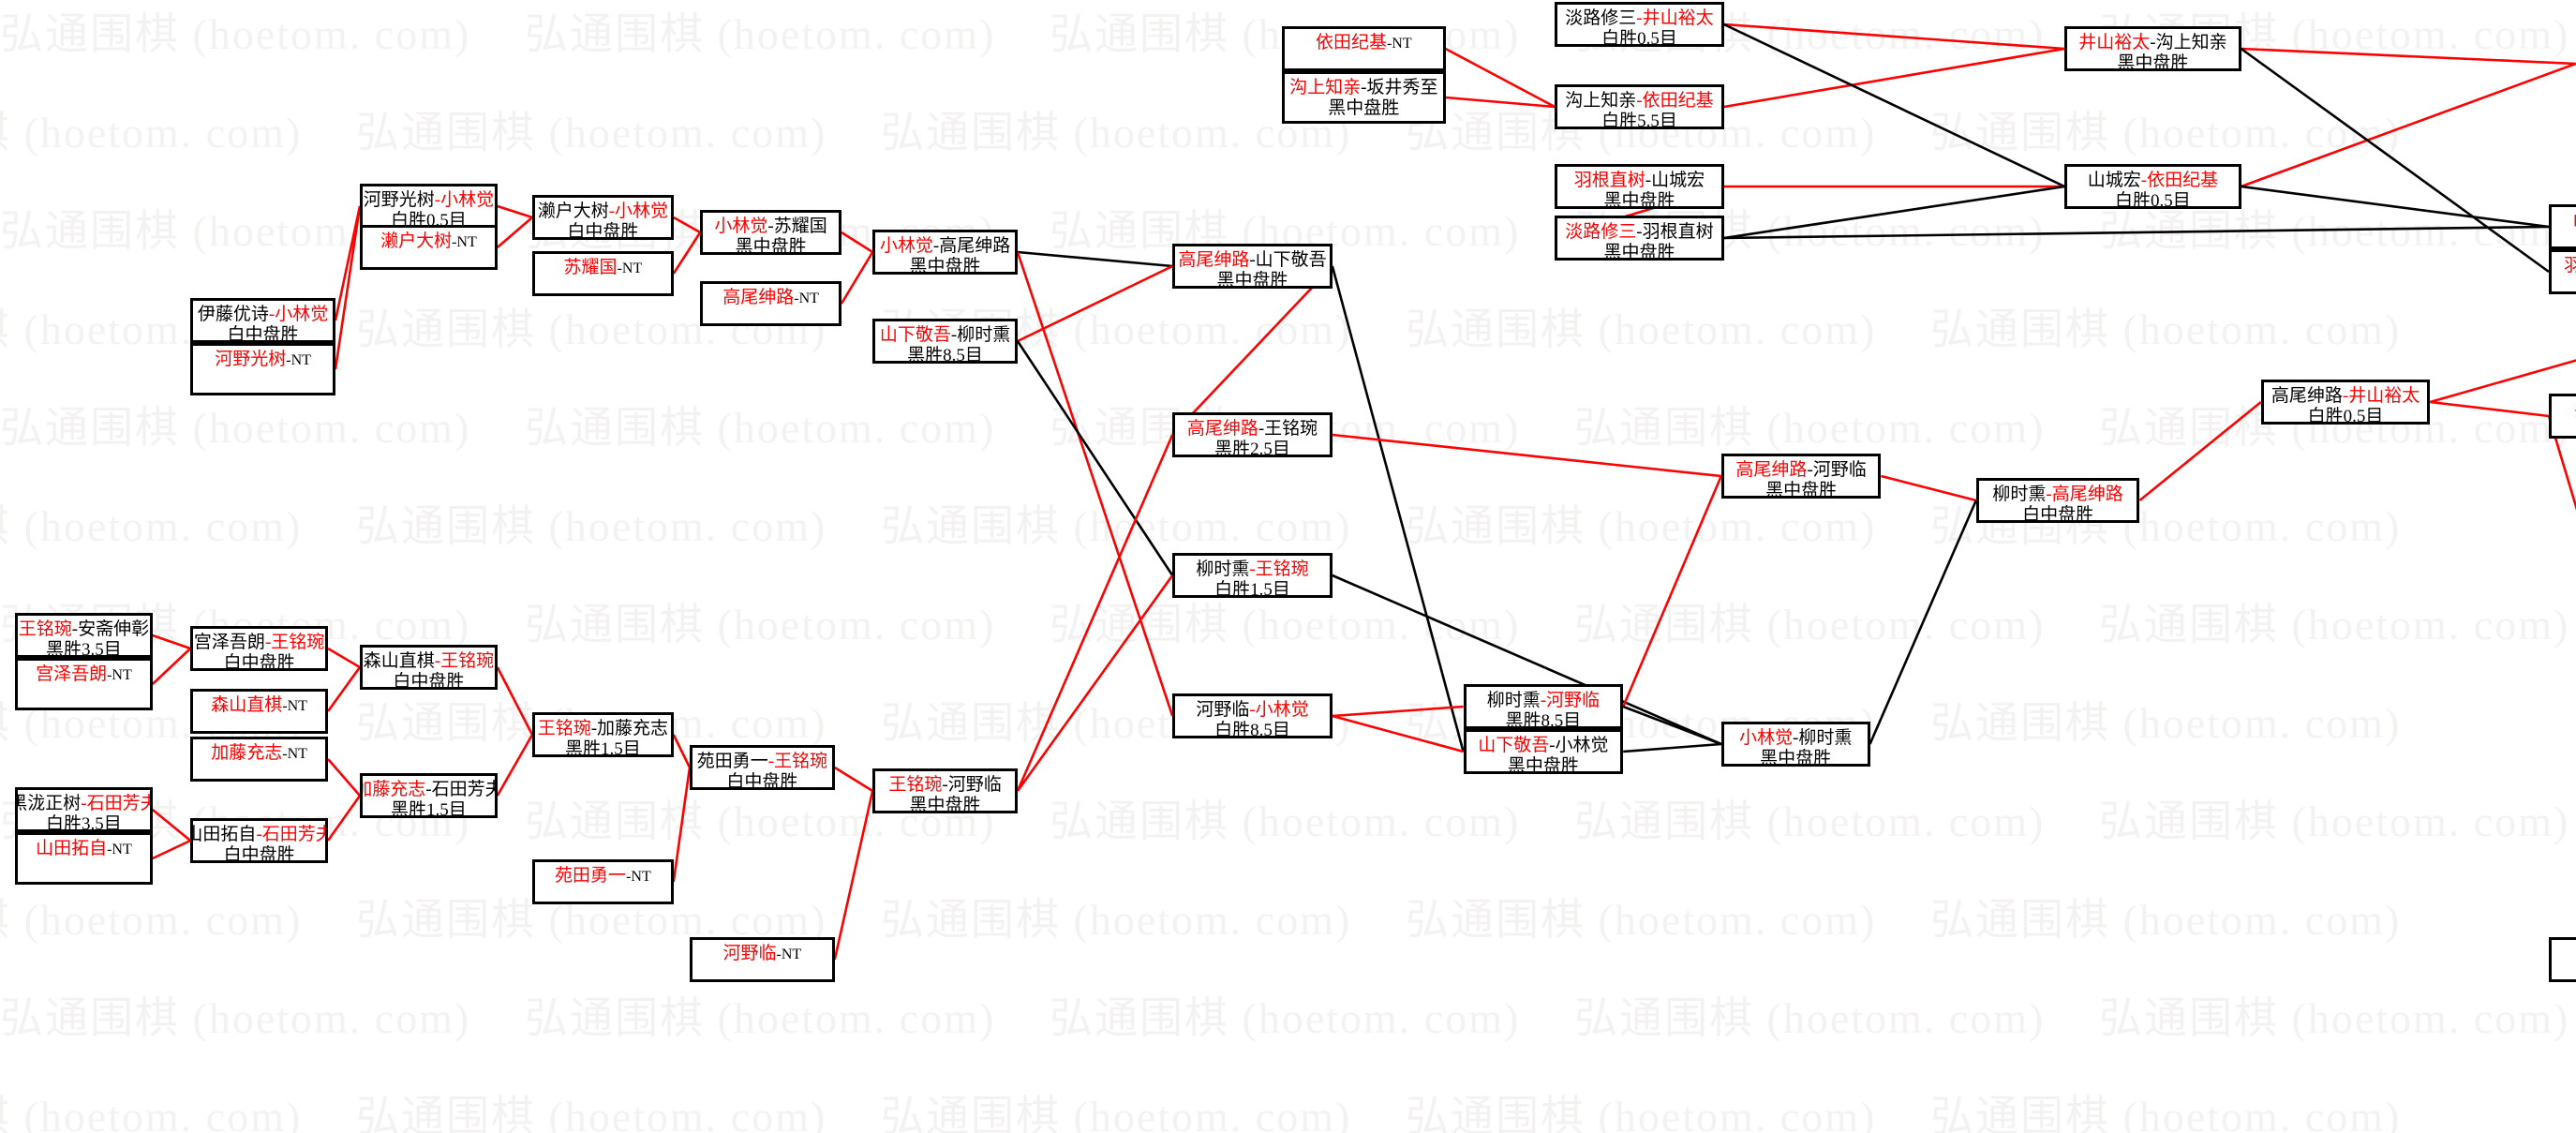 This screenshot has height=1133, width=2576. Describe the element at coordinates (1399, 87) in the screenshot. I see `player-loser: -坂井秀至` at that location.